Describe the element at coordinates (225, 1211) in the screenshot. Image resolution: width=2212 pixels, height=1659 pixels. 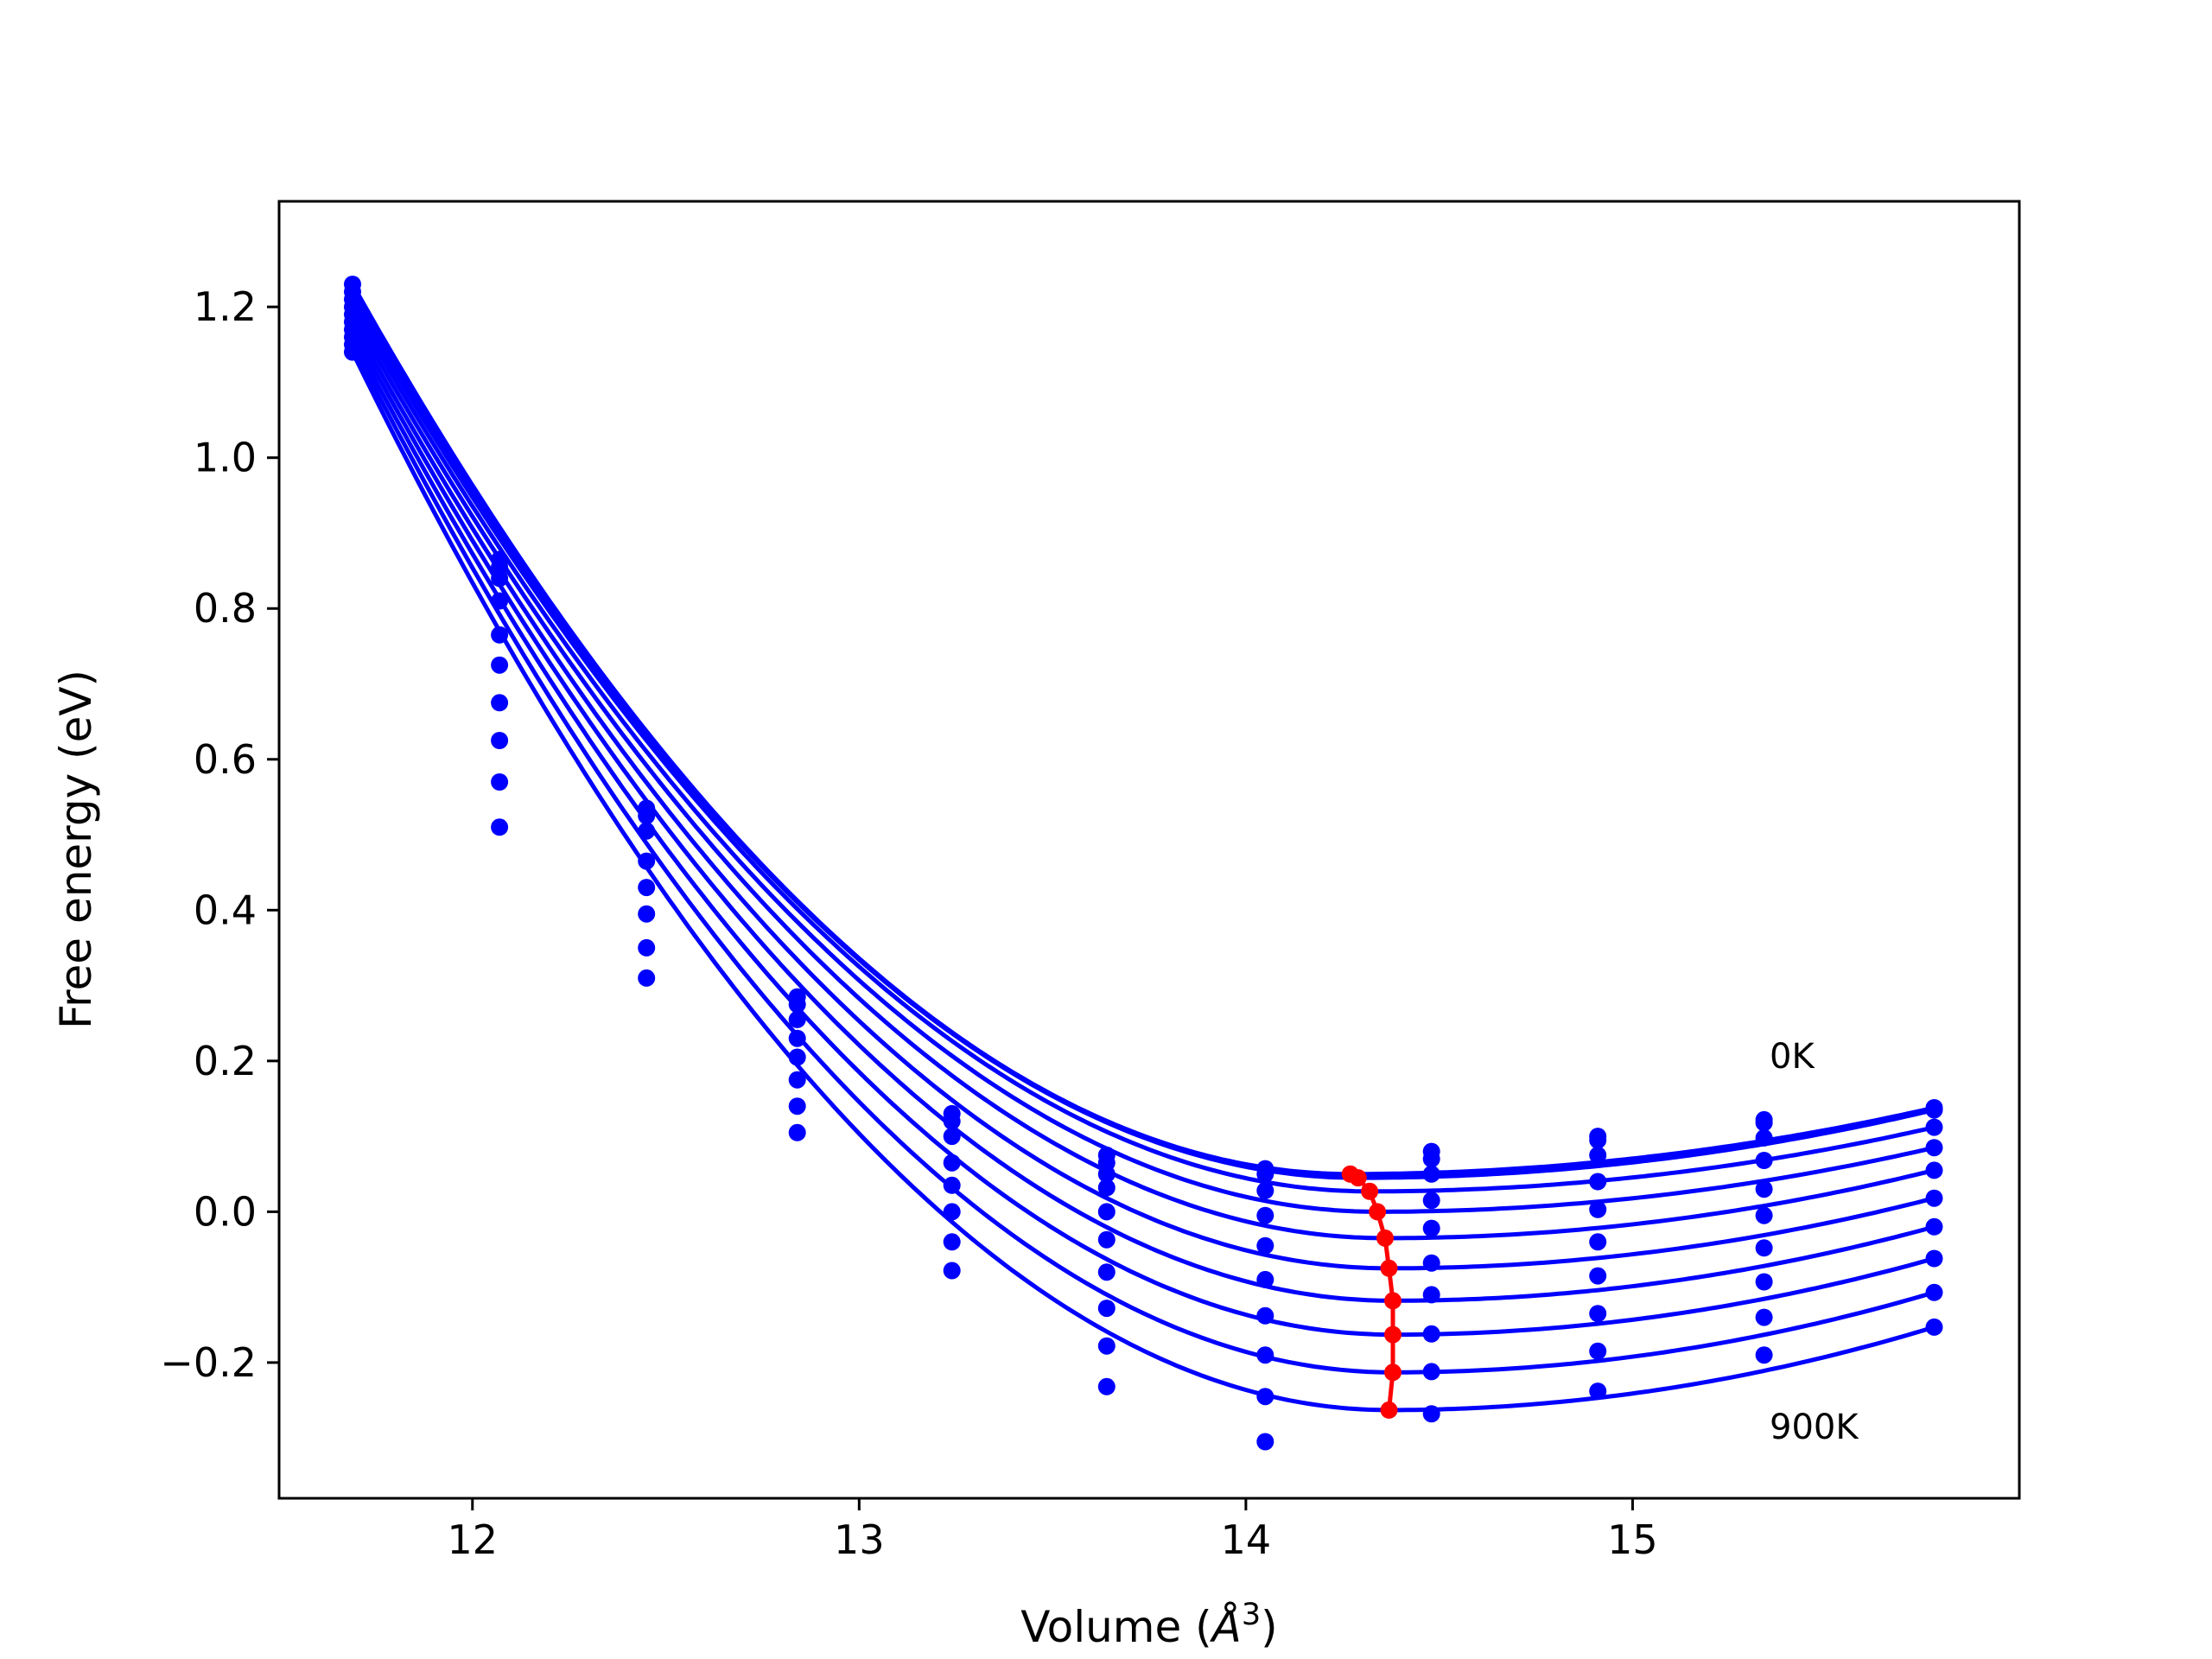
I see `y-tick-label-1: 0.0` at that location.